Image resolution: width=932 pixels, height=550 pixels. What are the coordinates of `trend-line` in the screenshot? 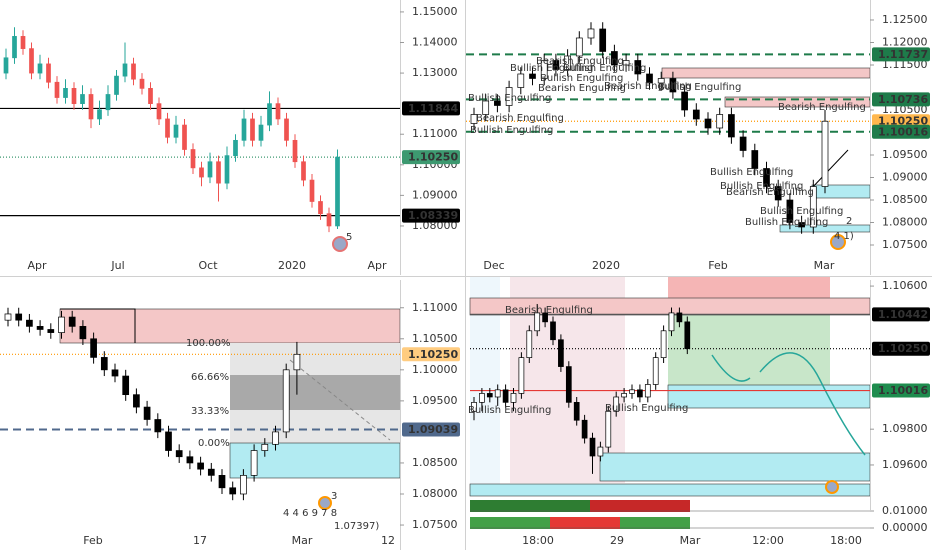 It's located at (829, 170).